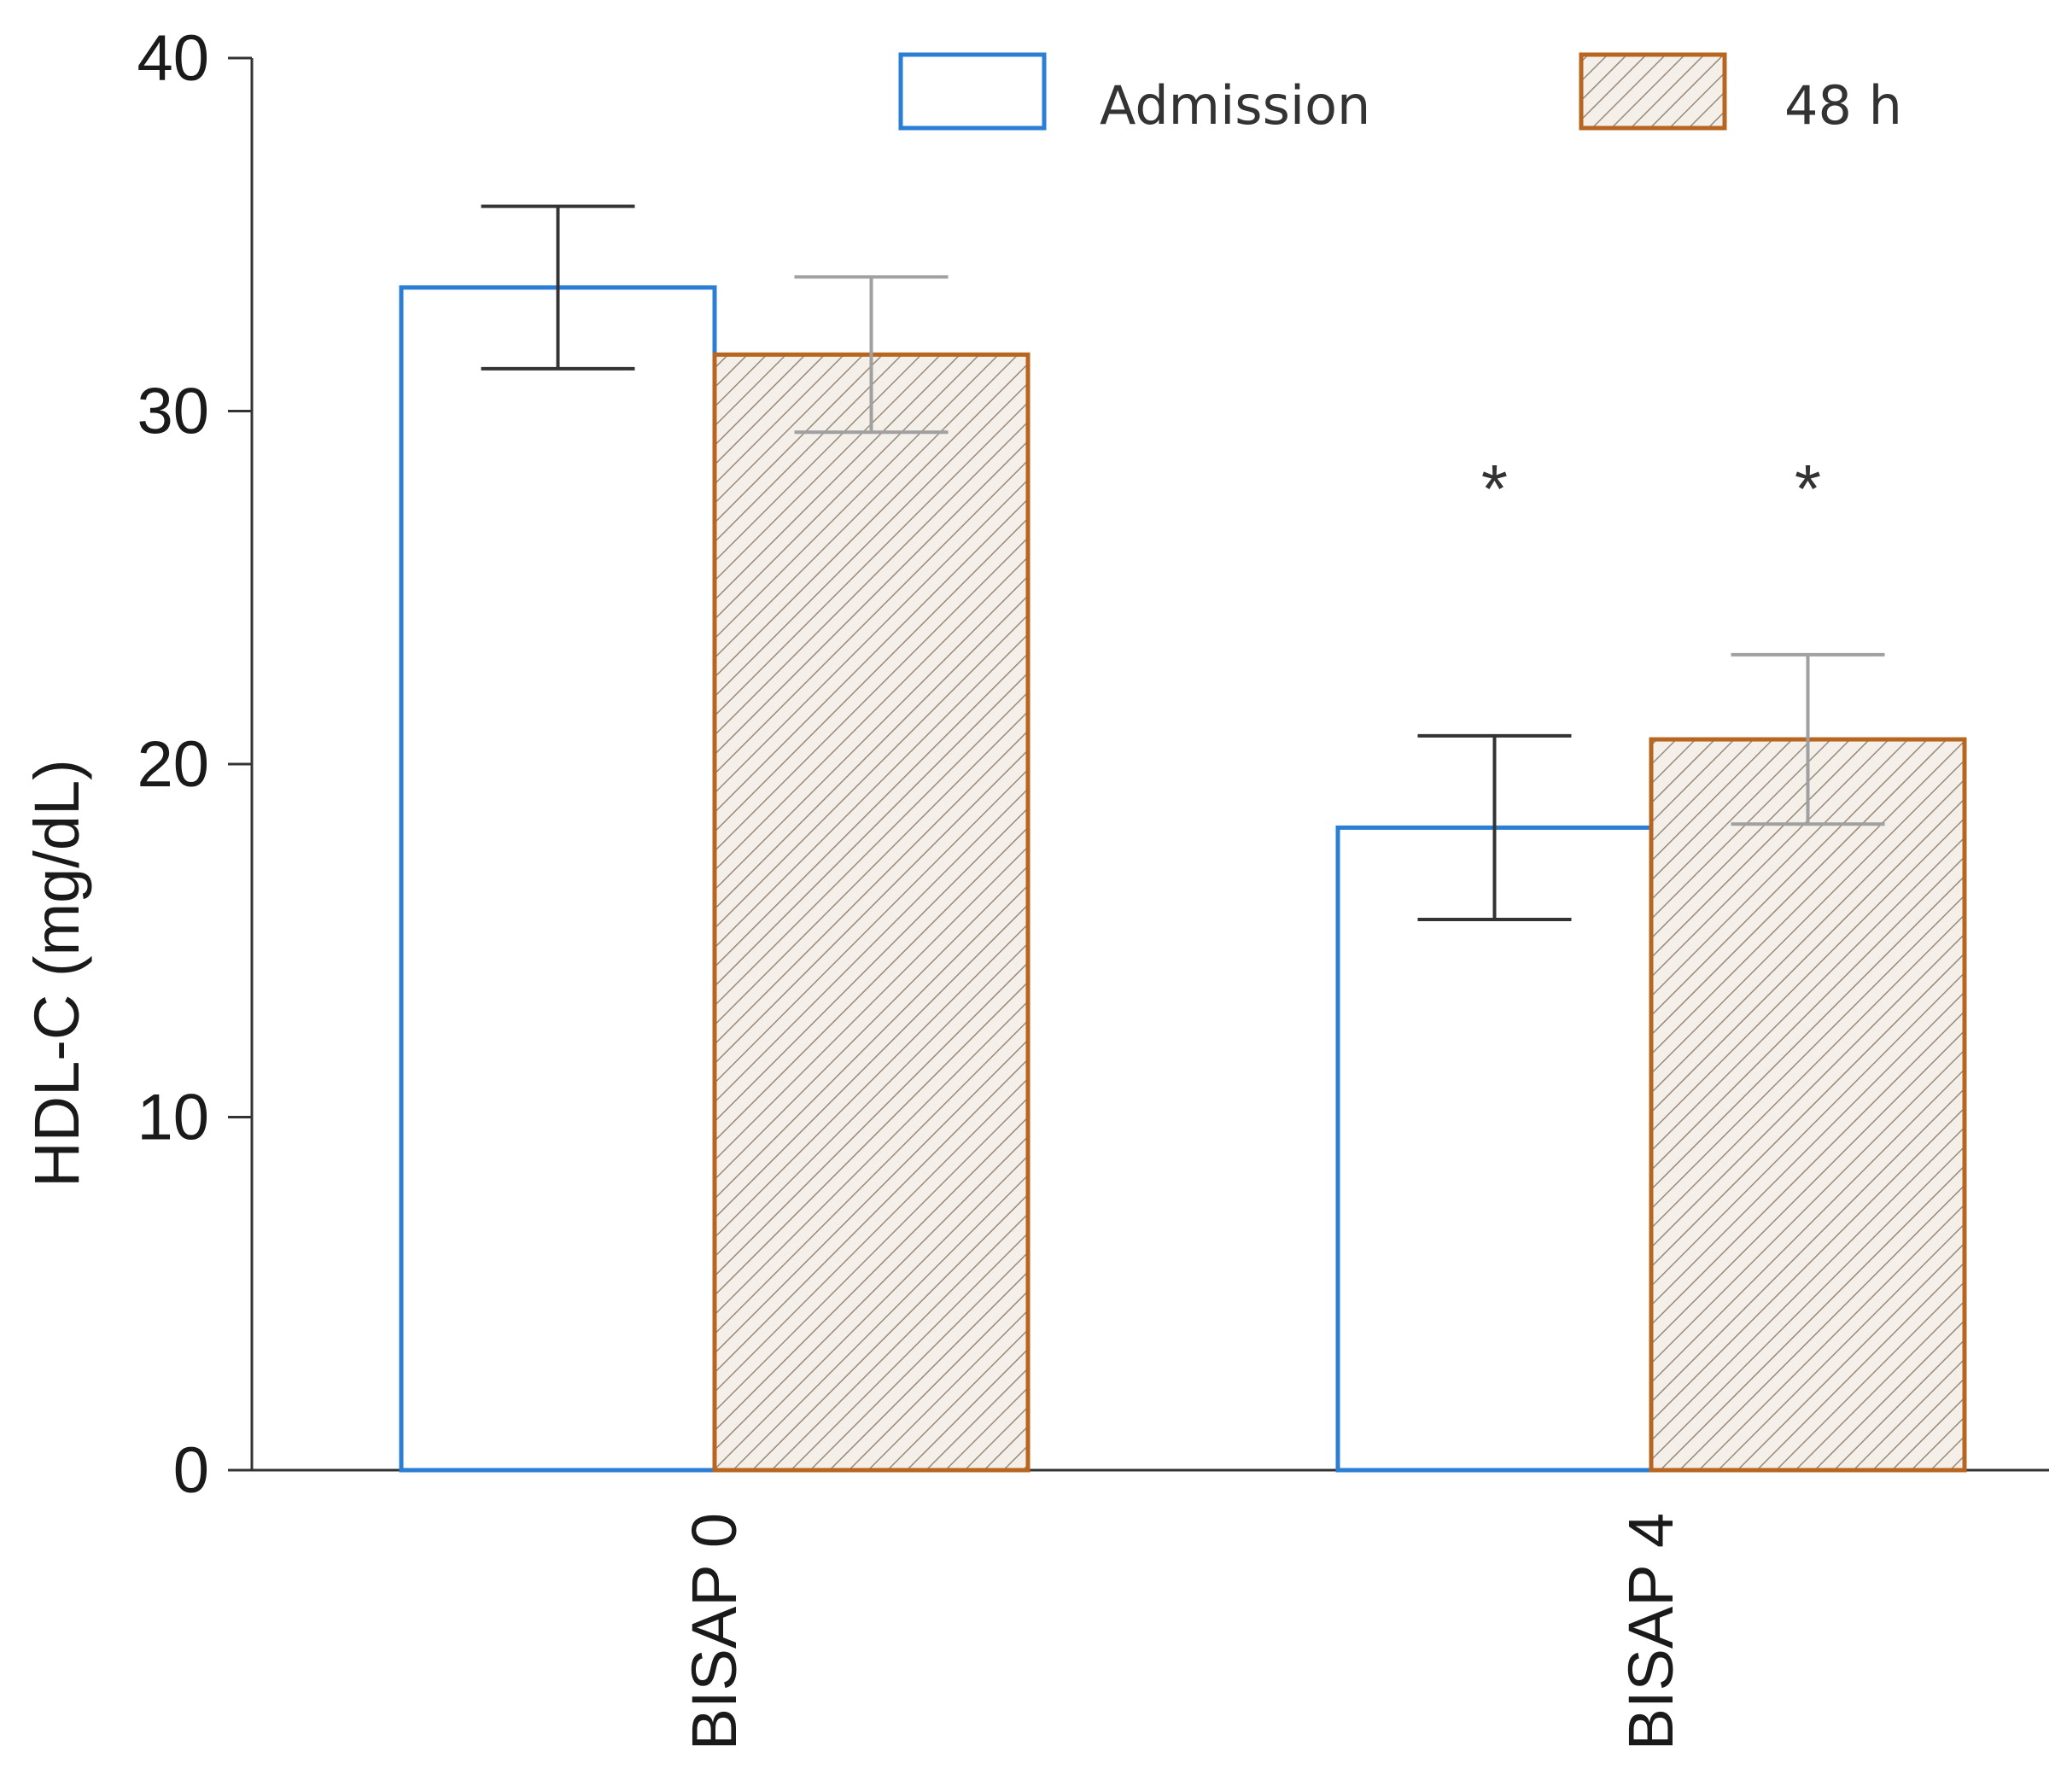 Image resolution: width=2061 pixels, height=1792 pixels. Describe the element at coordinates (191, 1470) in the screenshot. I see `y-tick-label: 0` at that location.